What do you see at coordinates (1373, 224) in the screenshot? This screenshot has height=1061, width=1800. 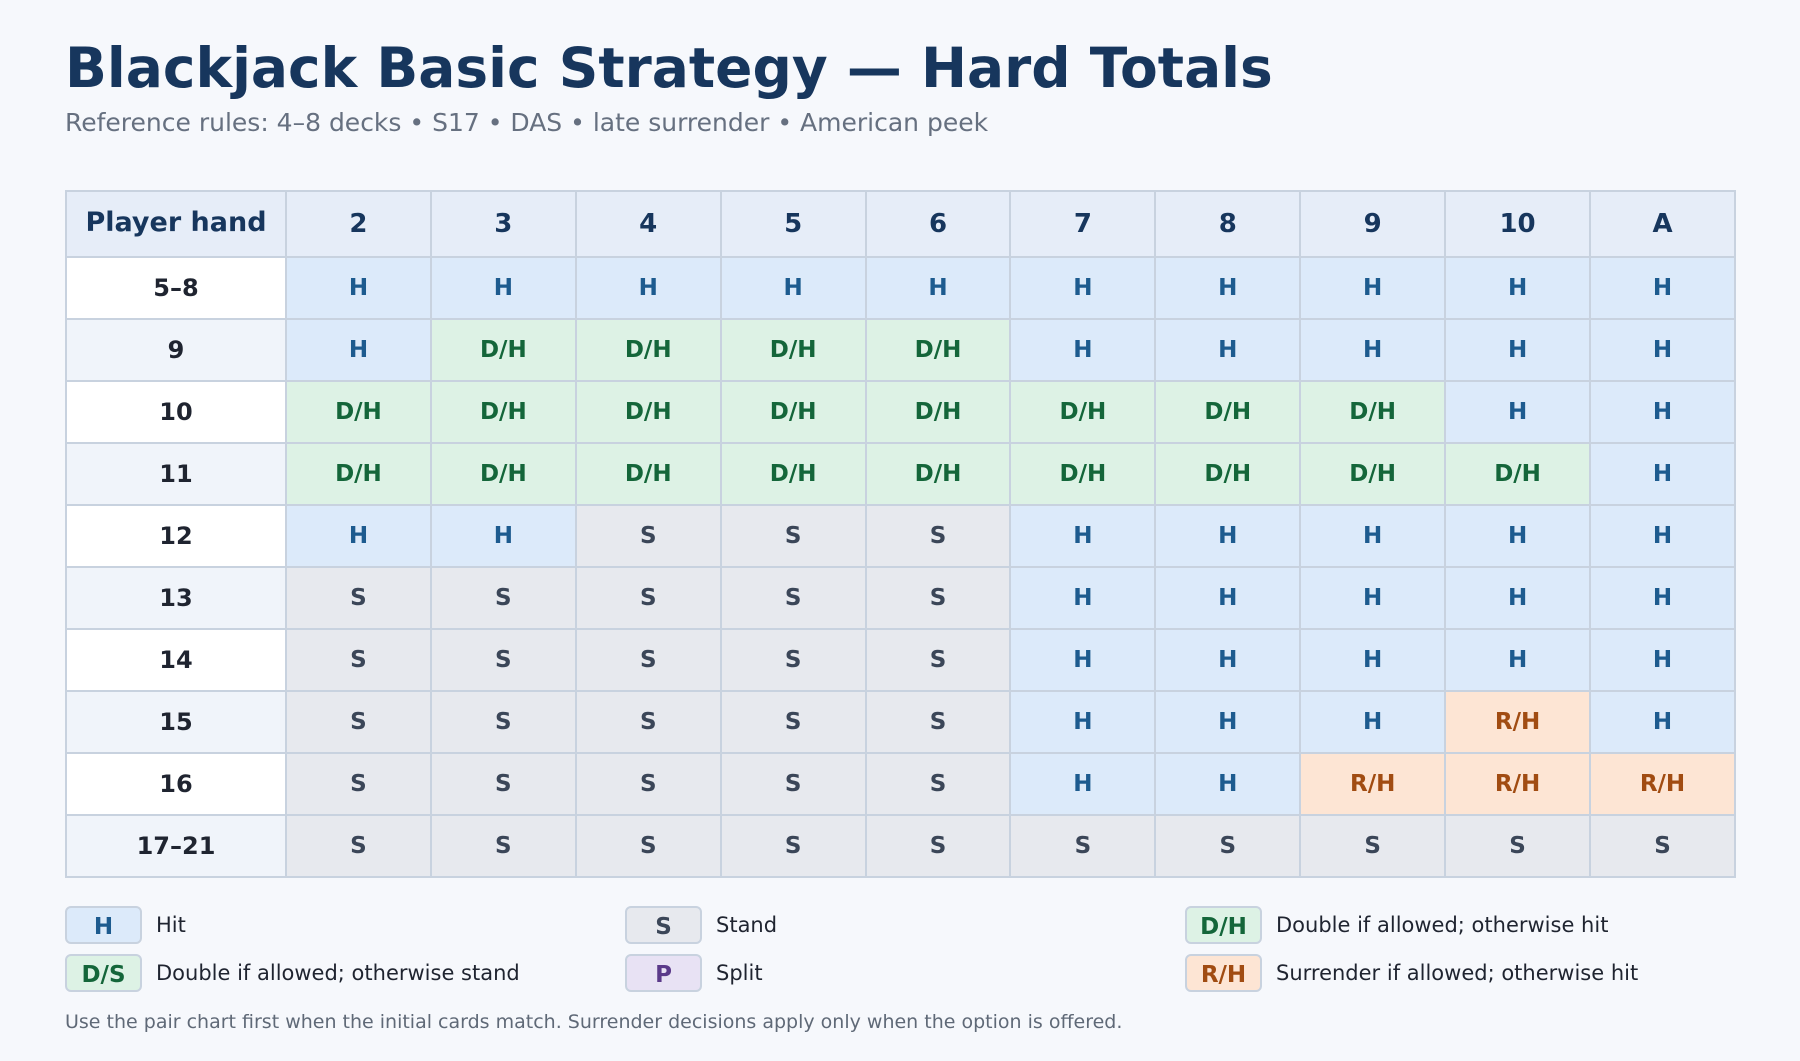 I see `dealer-column-header: 9` at bounding box center [1373, 224].